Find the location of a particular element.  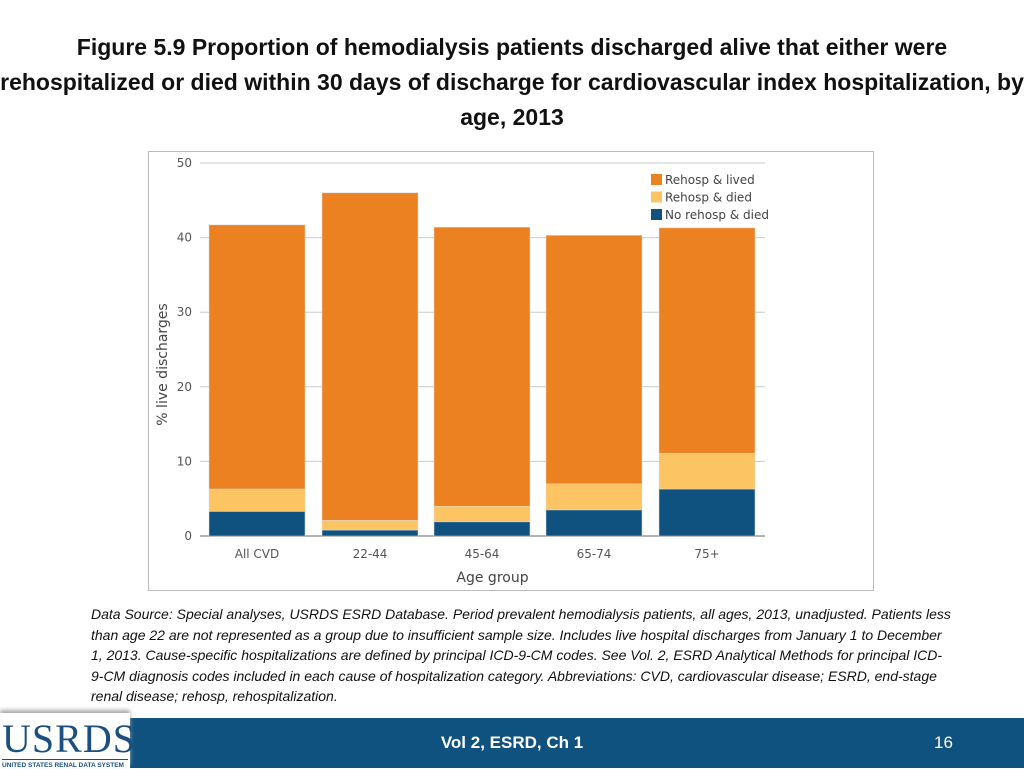

x-tick-label: 45-64 is located at coordinates (482, 554).